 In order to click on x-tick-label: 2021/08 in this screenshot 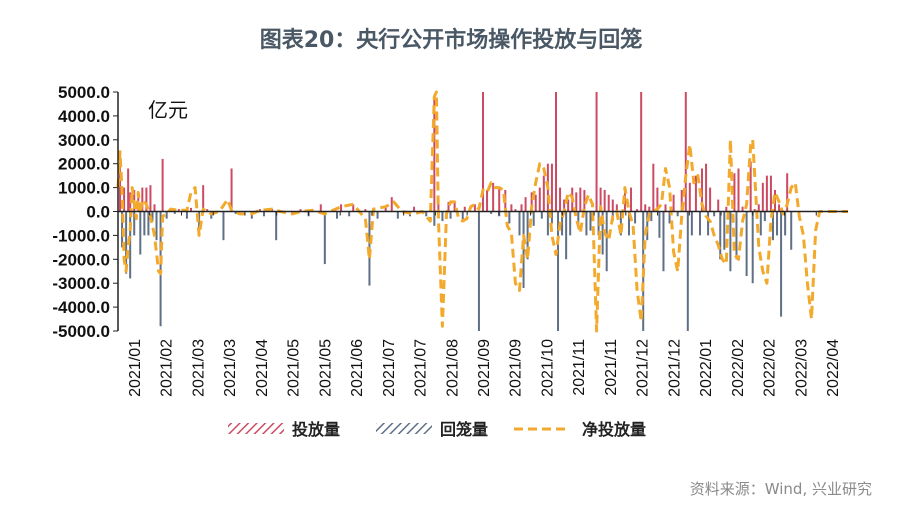, I will do `click(452, 368)`.